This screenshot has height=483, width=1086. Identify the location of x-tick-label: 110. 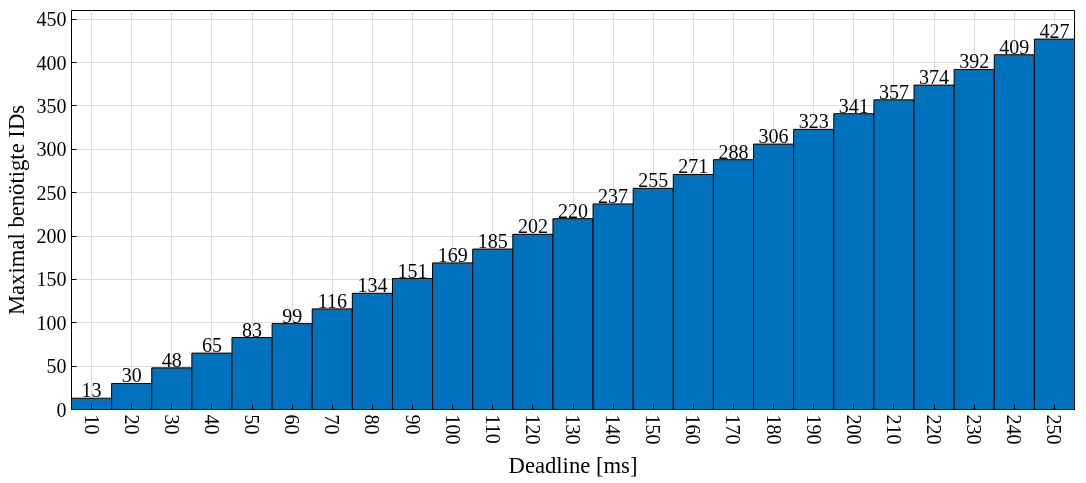
(492, 429).